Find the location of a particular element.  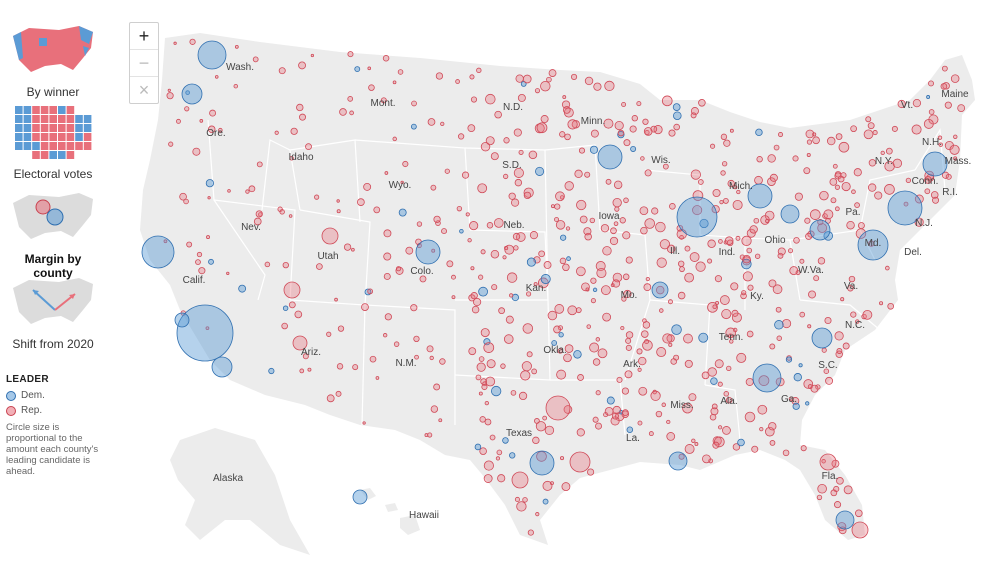

view-shift-from-2020: Shift from 2020 is located at coordinates (53, 310).